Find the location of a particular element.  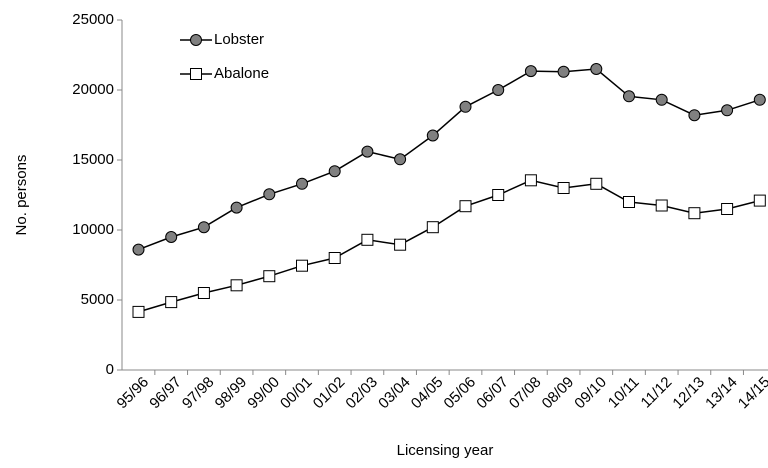

y-tick-label: 20000 is located at coordinates (93, 89).